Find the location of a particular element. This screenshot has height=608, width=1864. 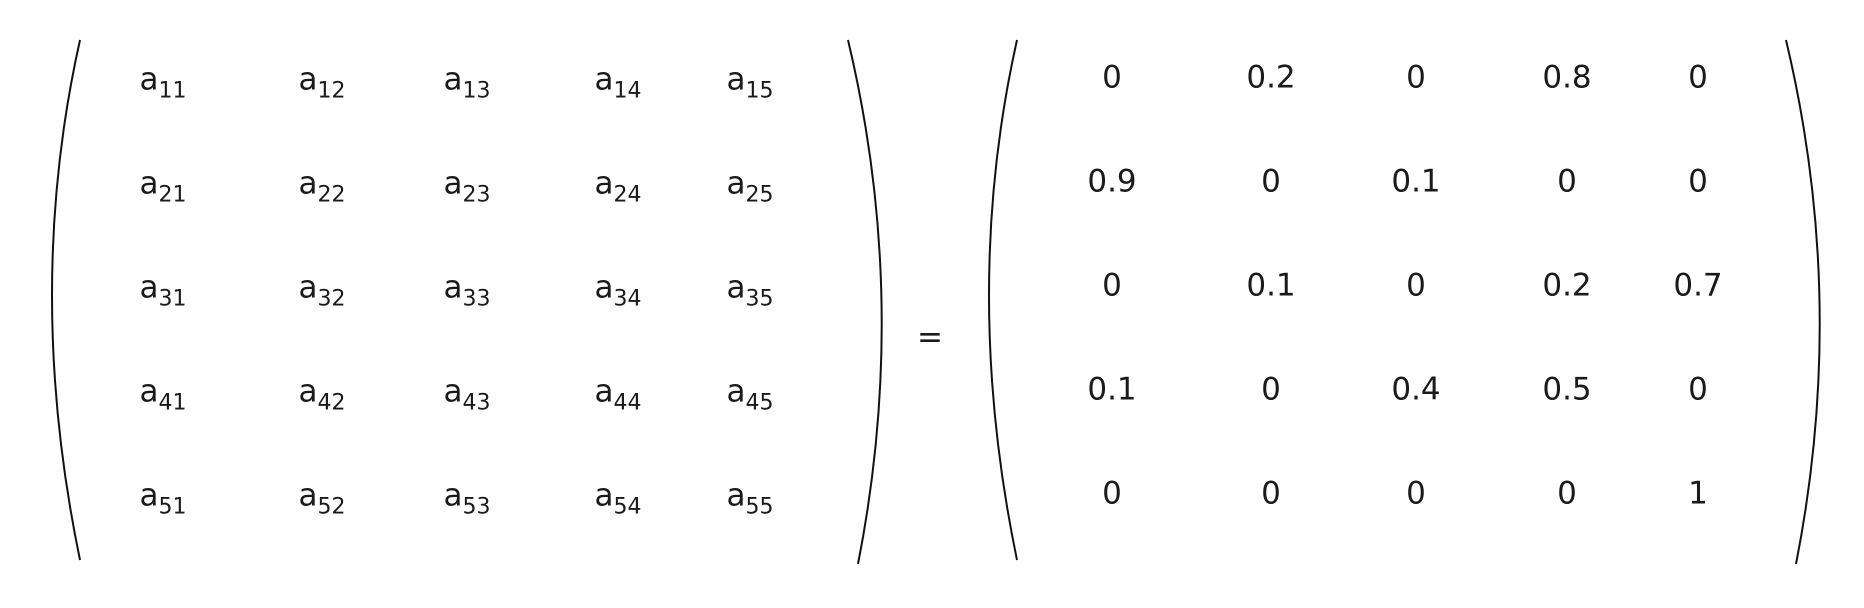

left-matrix-entry: a11 is located at coordinates (163, 81).